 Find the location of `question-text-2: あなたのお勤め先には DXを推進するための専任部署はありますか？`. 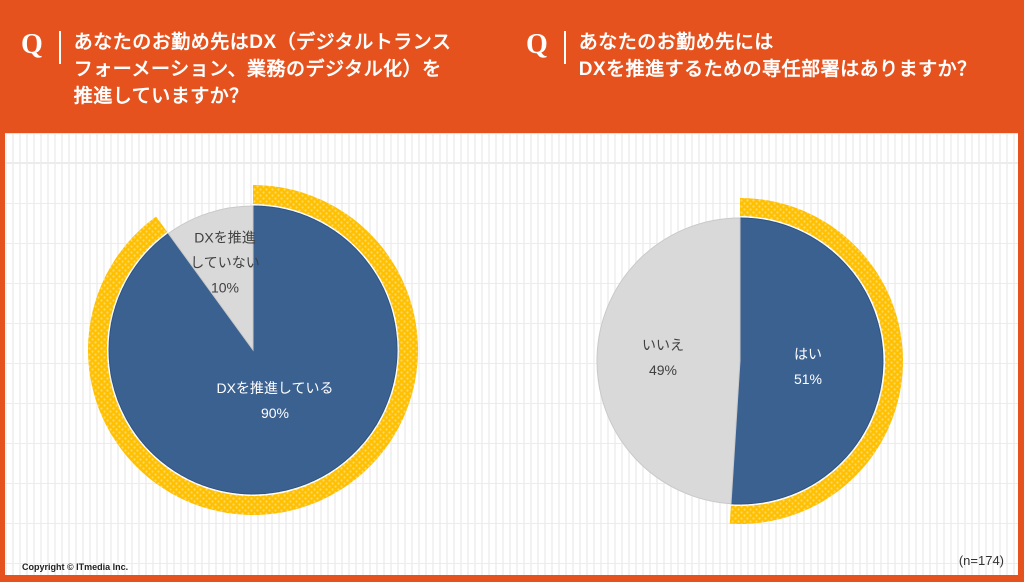

question-text-2: あなたのお勤め先には DXを推進するための専任部署はありますか？ is located at coordinates (778, 56).